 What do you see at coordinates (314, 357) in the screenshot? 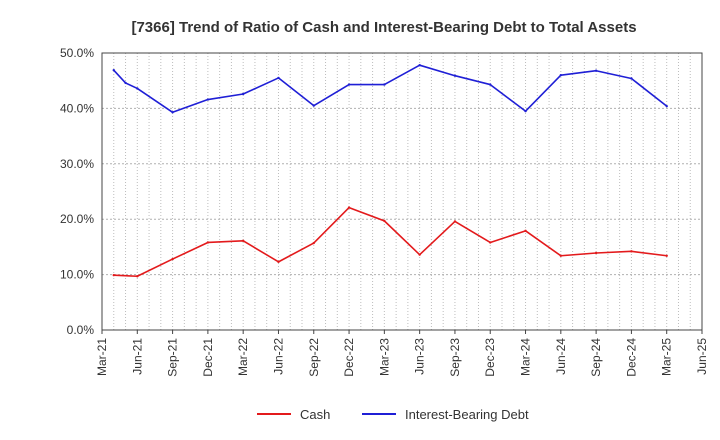
I see `x-tick-label: Sep-22` at bounding box center [314, 357].